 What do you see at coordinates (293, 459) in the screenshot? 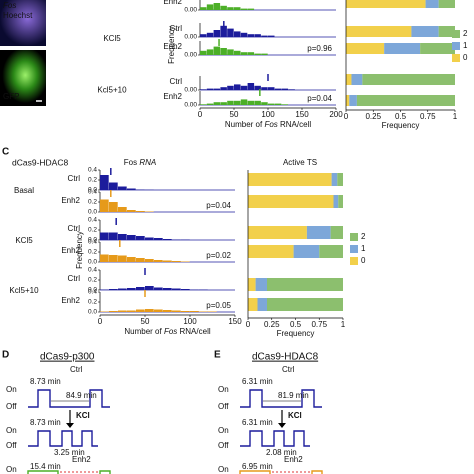
I see `label: Enh2` at bounding box center [293, 459].